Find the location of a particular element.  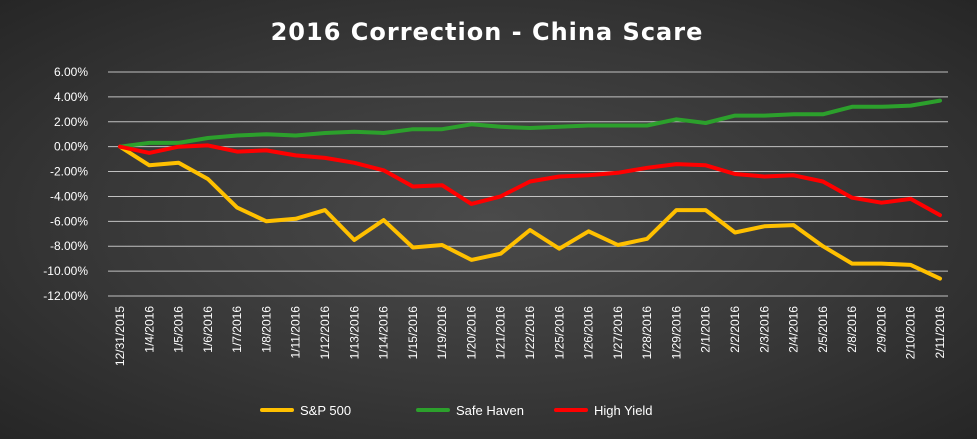

y-tick-label: -4.00% is located at coordinates (69, 196).